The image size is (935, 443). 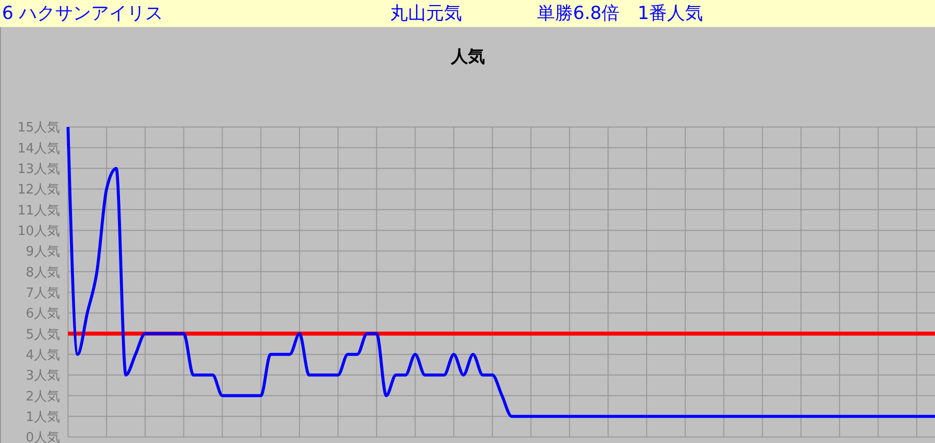 I want to click on y-tick-label: 1人気, so click(x=43, y=417).